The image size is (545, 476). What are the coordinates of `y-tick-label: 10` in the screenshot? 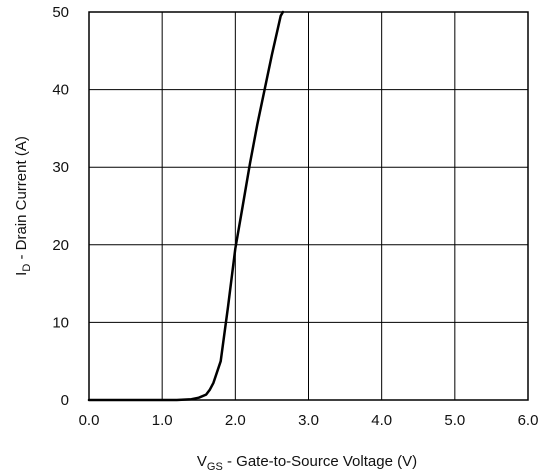 It's located at (60, 322).